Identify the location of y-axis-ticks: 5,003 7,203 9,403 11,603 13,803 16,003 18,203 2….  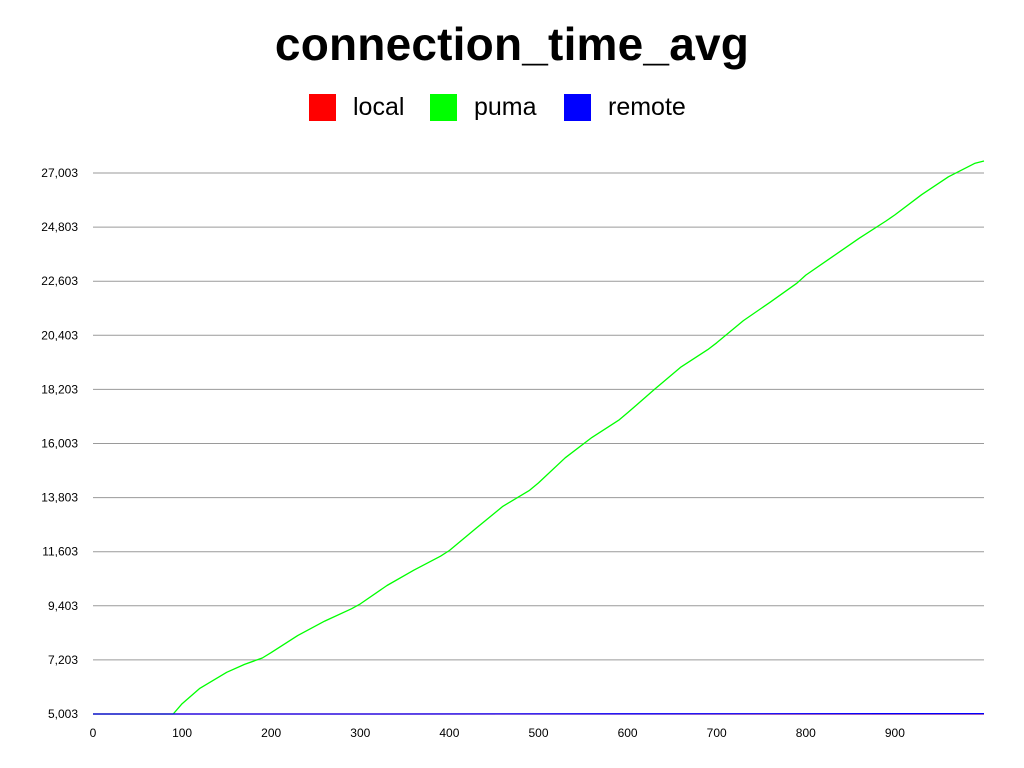
(59, 443).